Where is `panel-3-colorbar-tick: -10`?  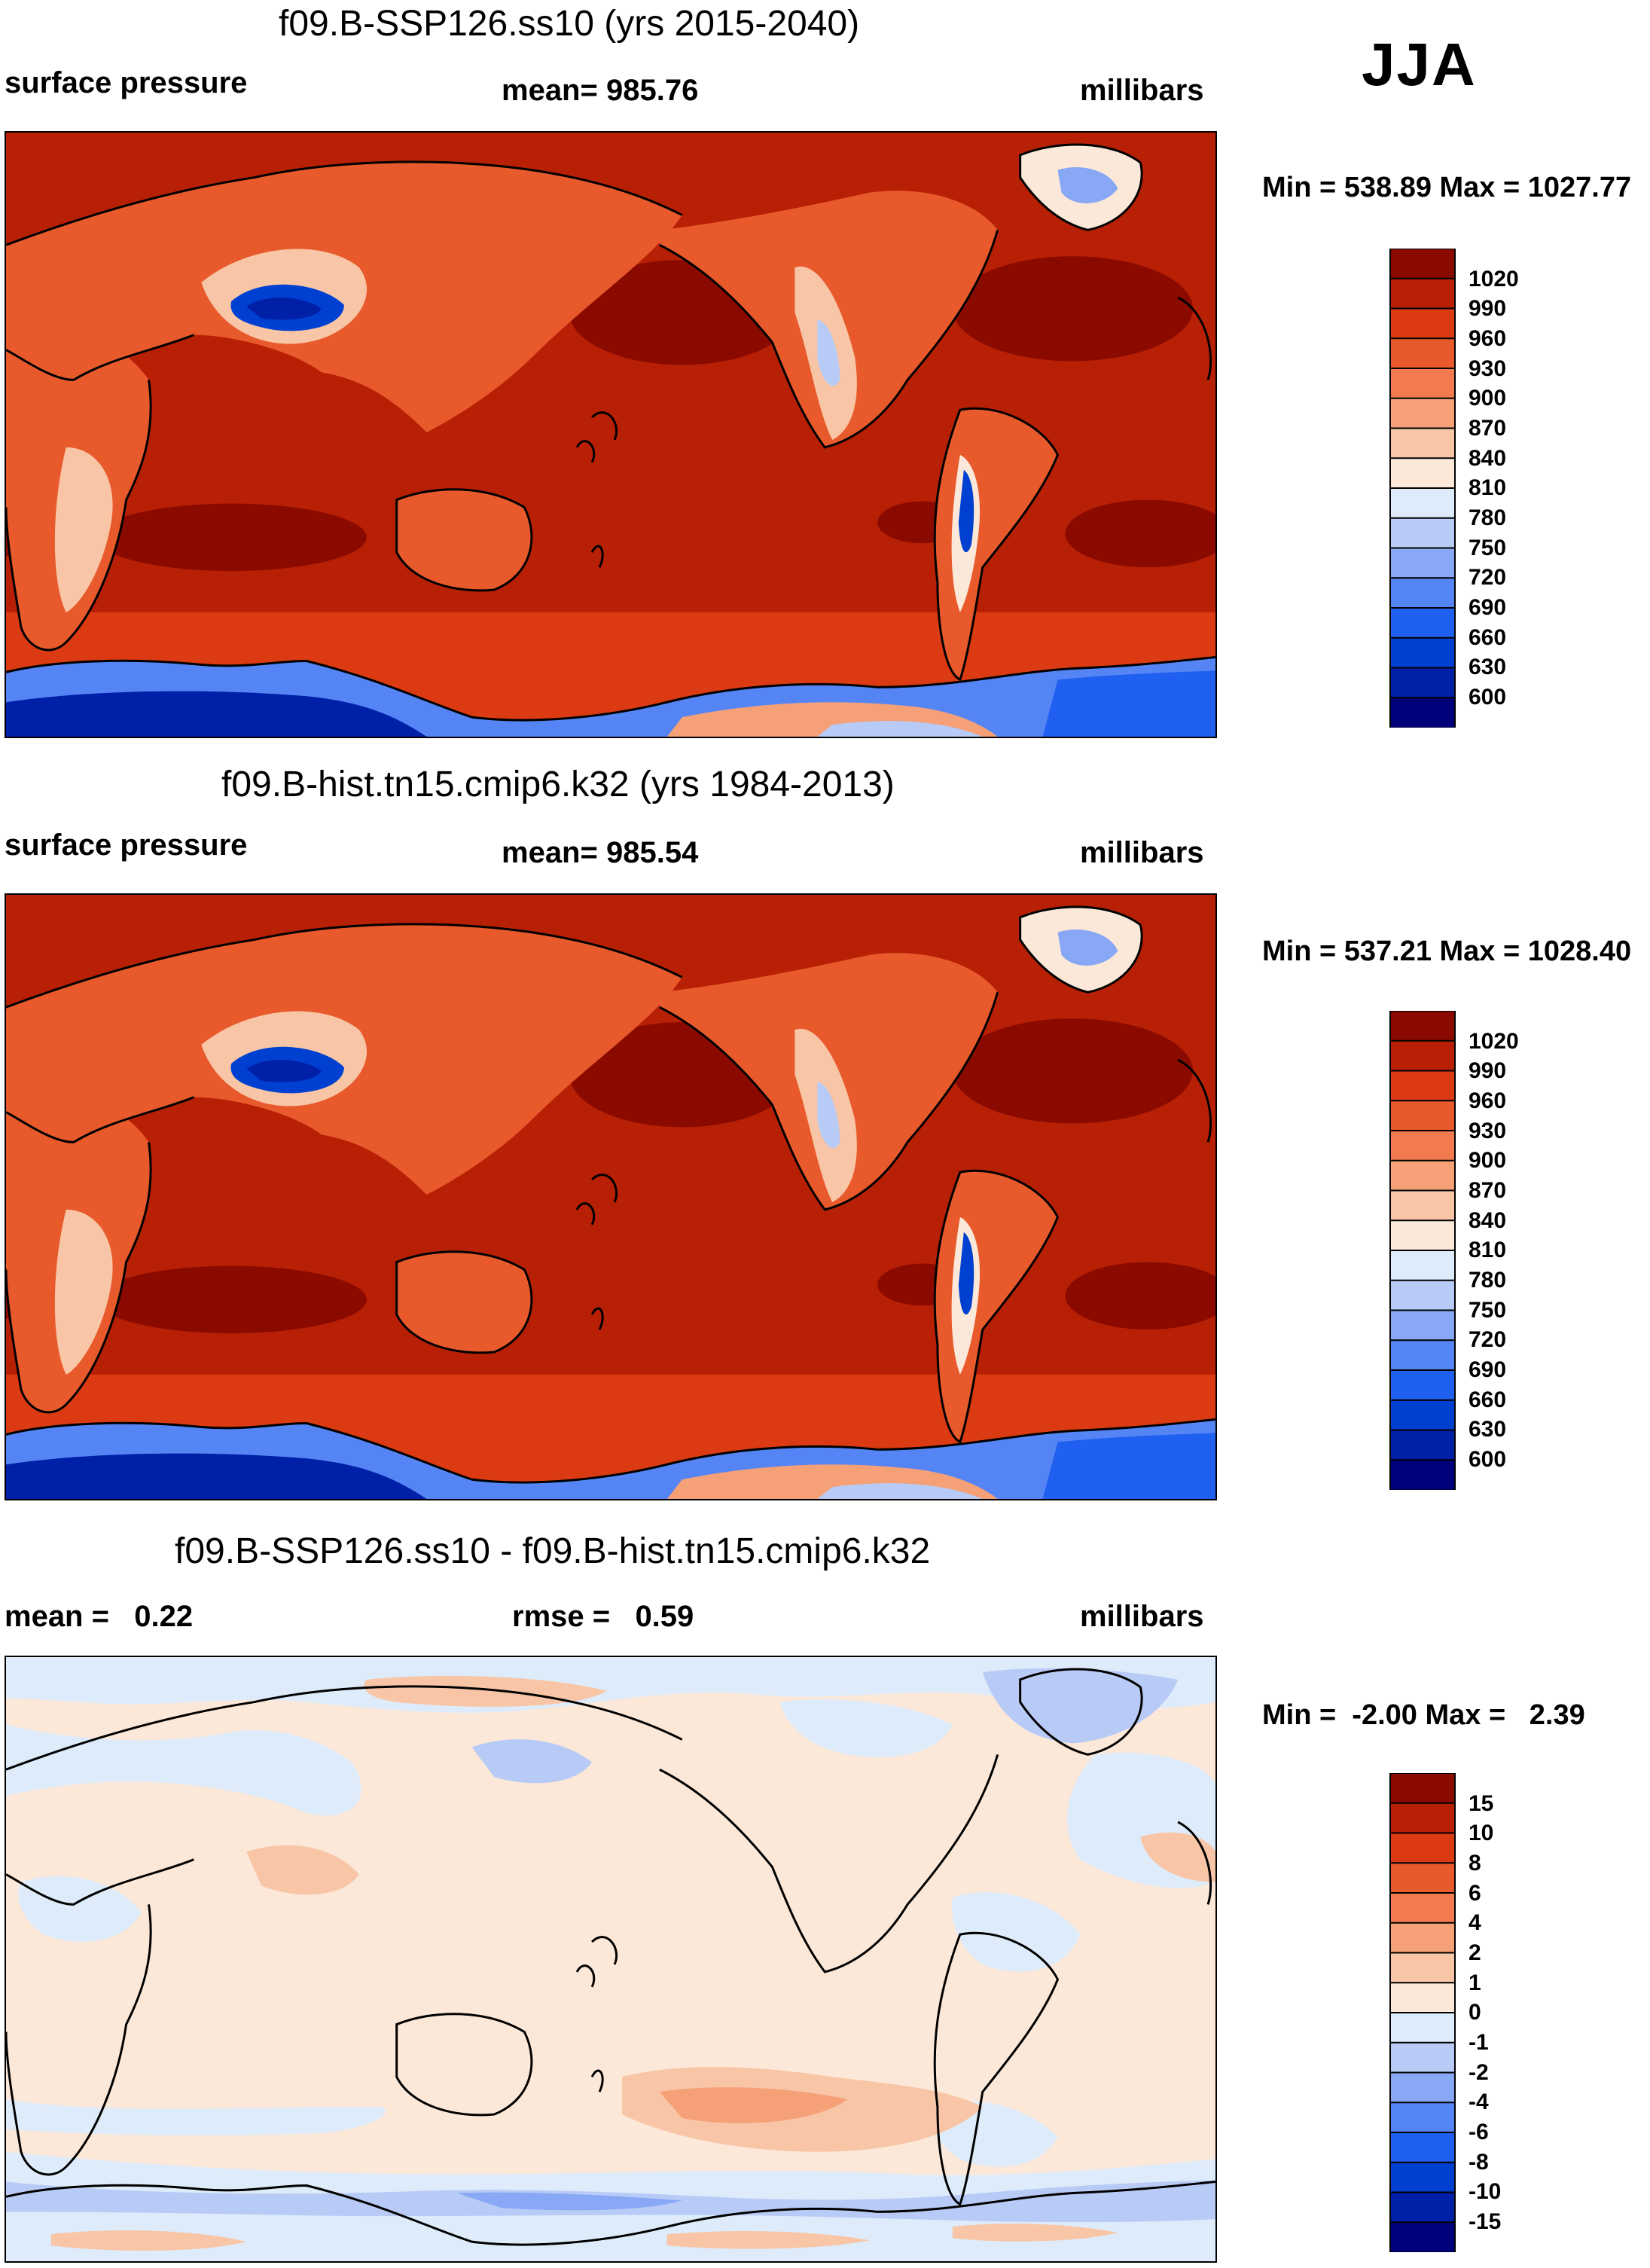
panel-3-colorbar-tick: -10 is located at coordinates (1485, 2191).